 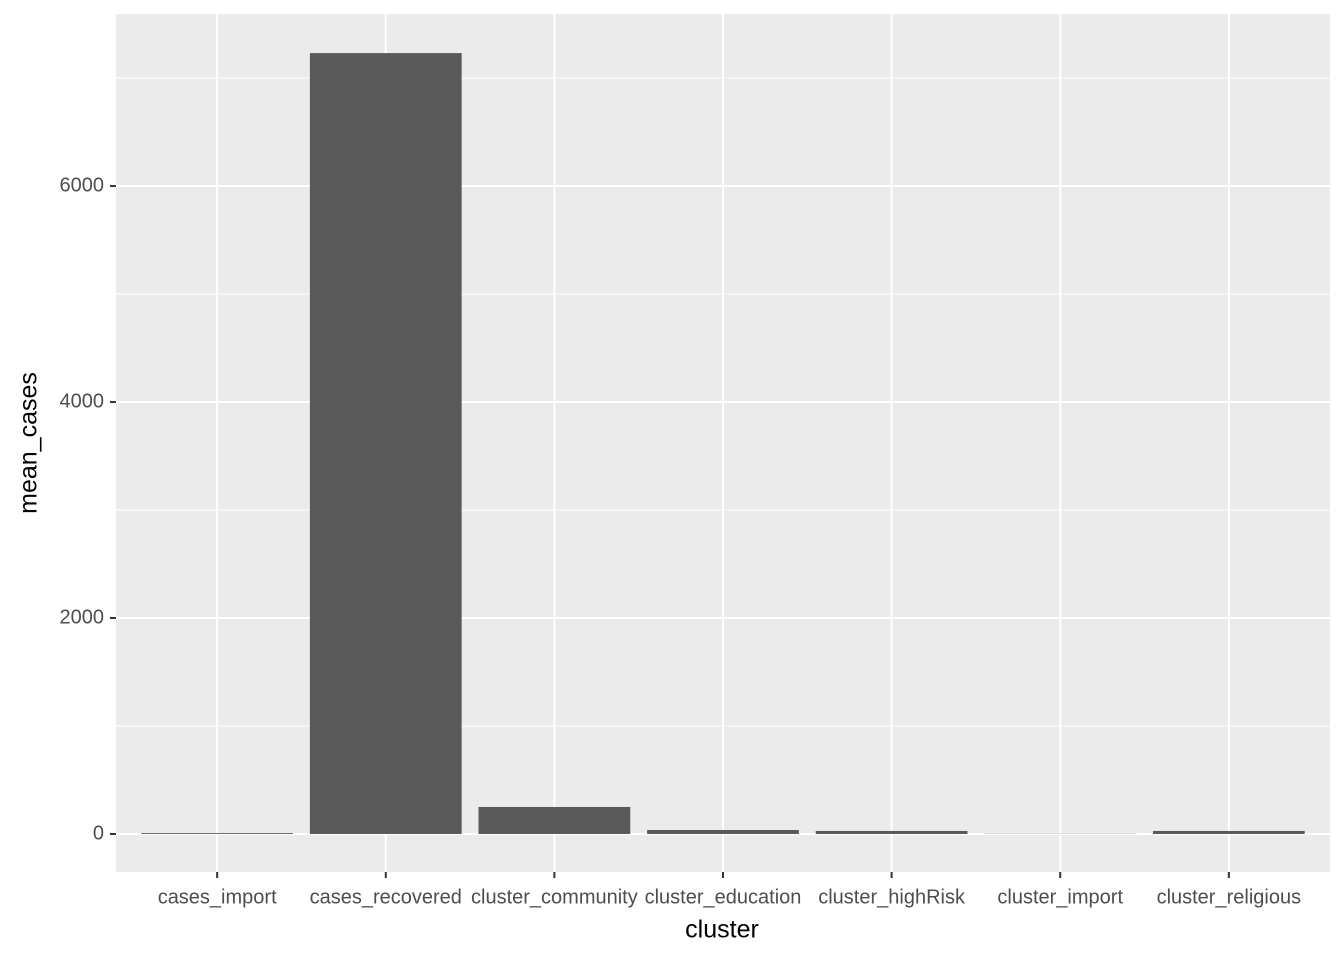 What do you see at coordinates (1060, 897) in the screenshot?
I see `x-tick-label: cluster_import` at bounding box center [1060, 897].